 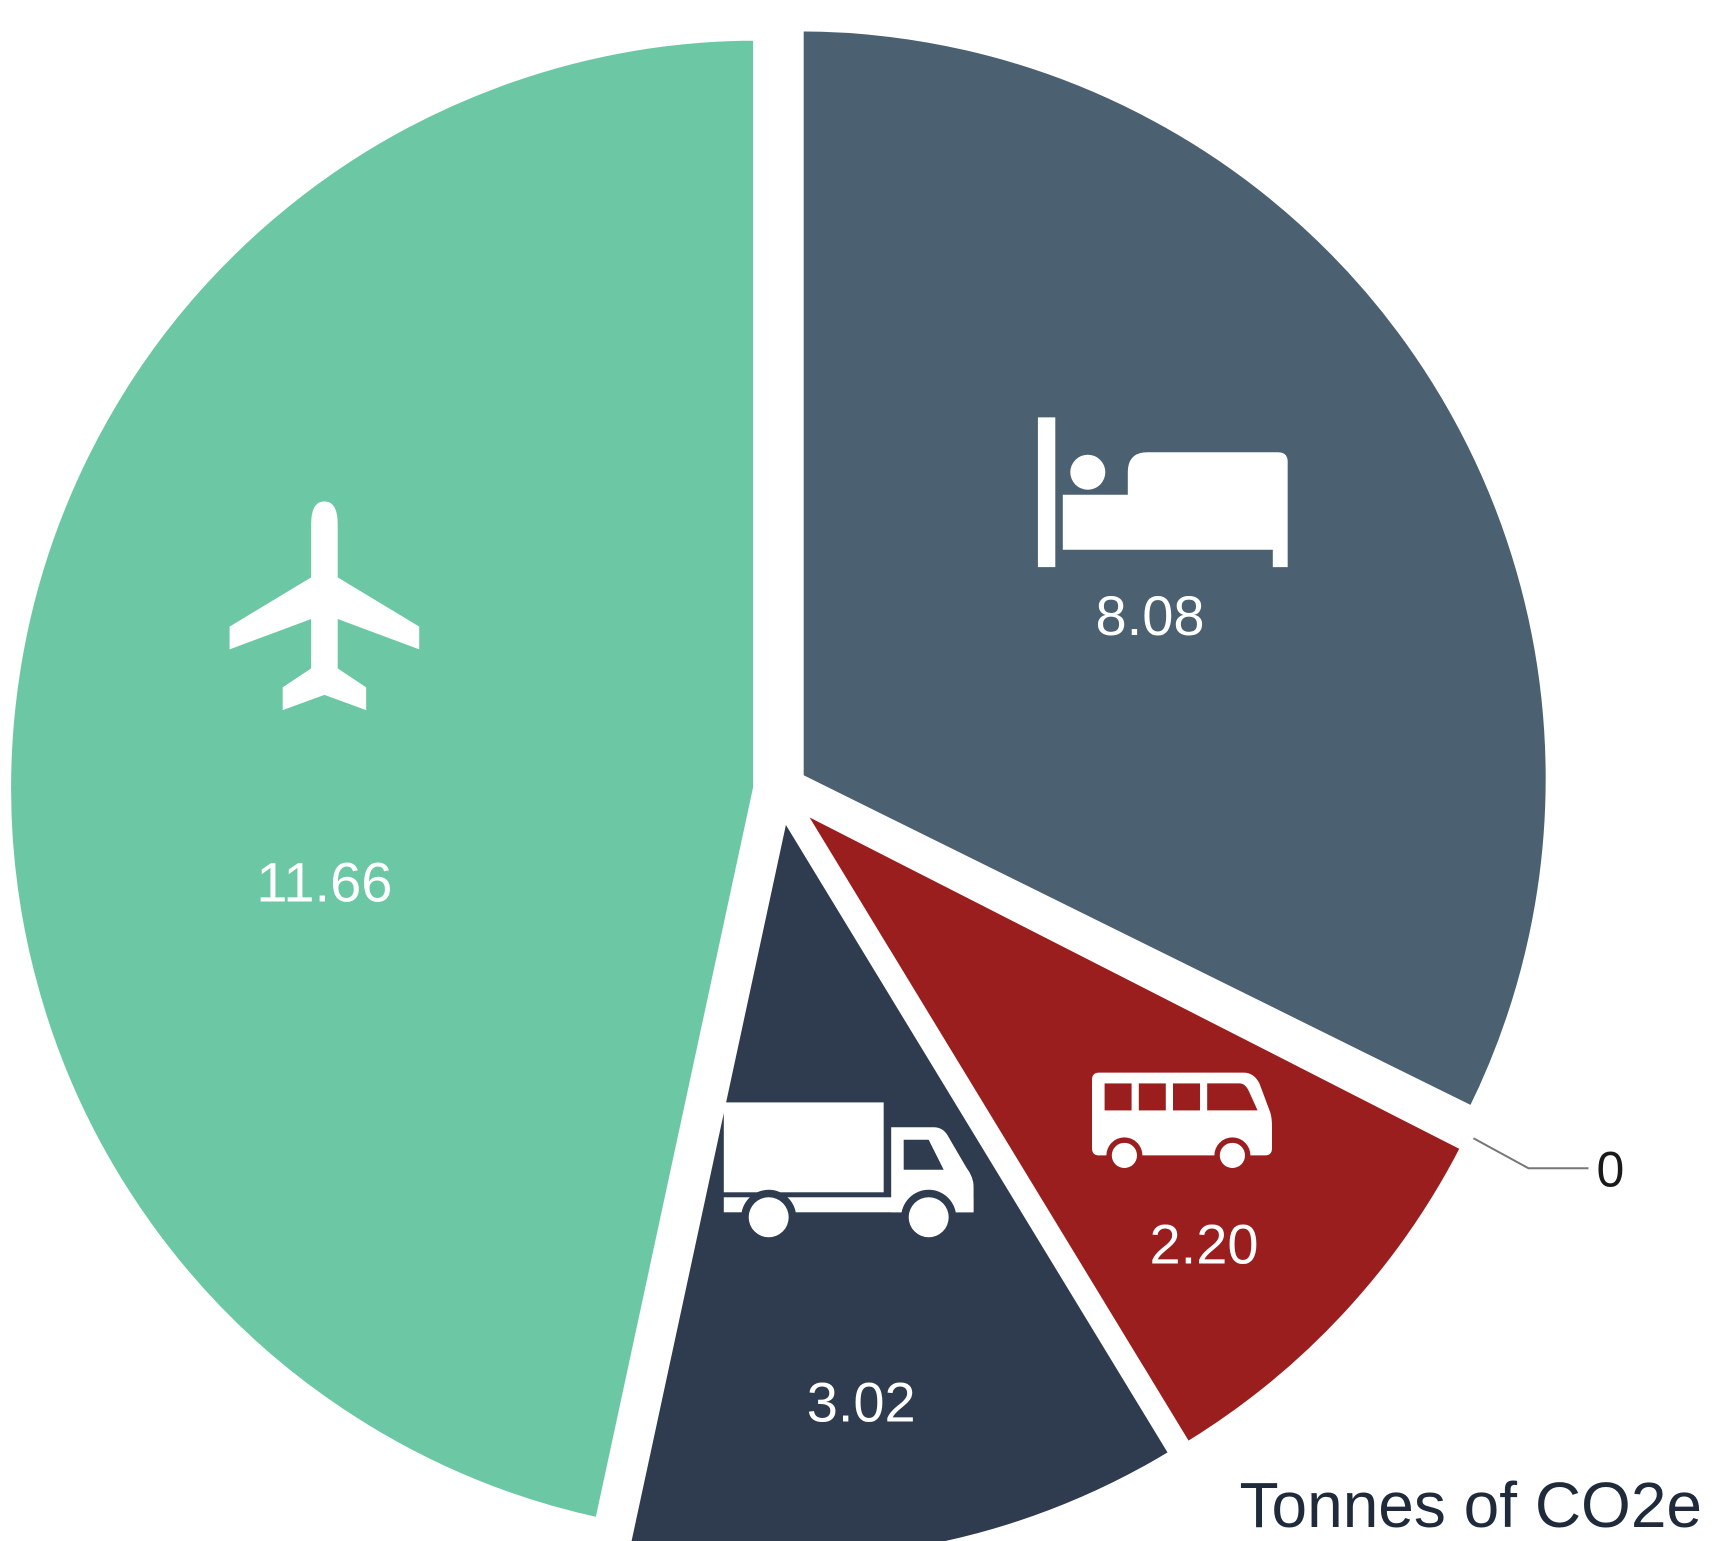 What do you see at coordinates (1204, 1243) in the screenshot?
I see `data-label-bus: 2.20` at bounding box center [1204, 1243].